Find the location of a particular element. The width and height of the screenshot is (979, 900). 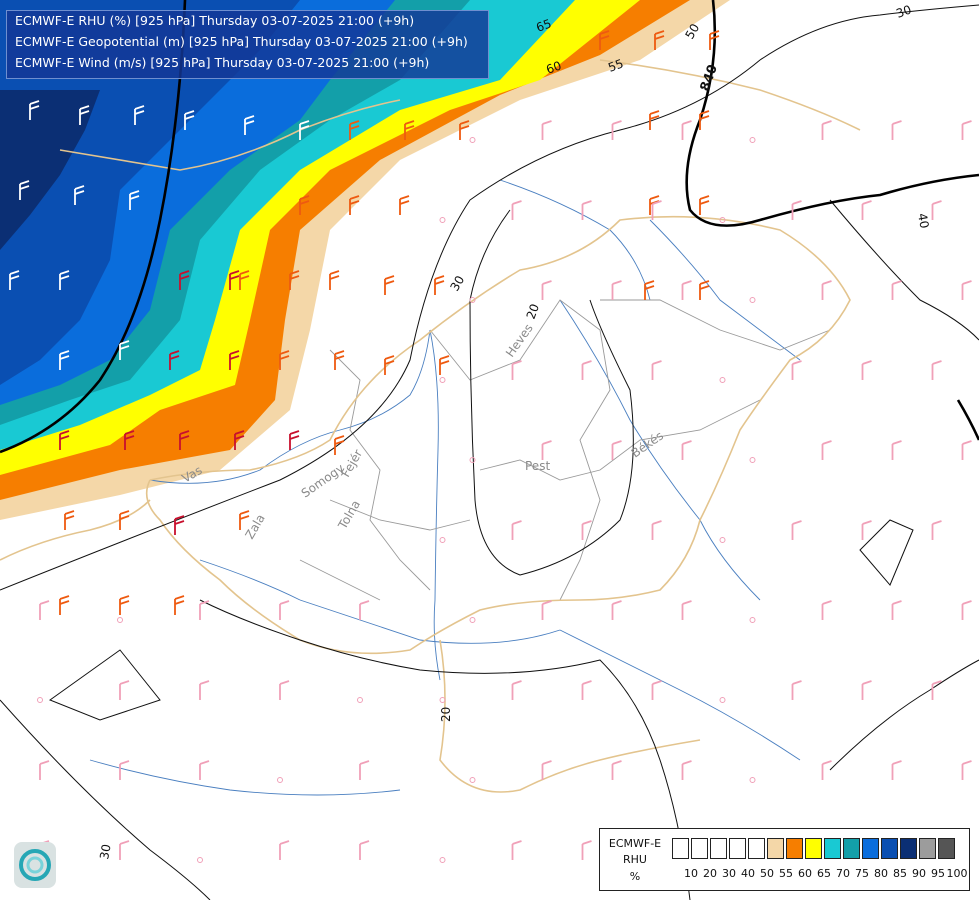

legend-tick-label: 20 is located at coordinates (710, 873).